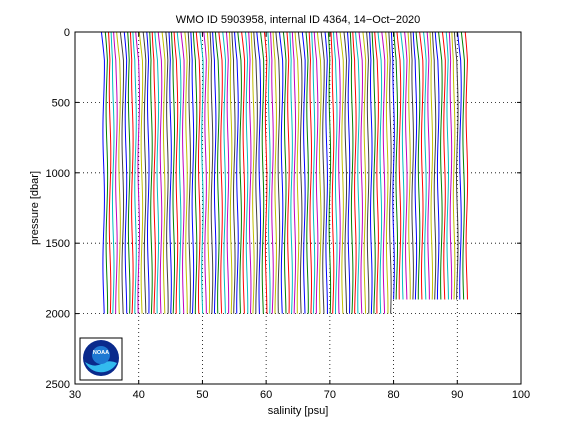 The height and width of the screenshot is (432, 576). Describe the element at coordinates (58, 244) in the screenshot. I see `y-tick-label: 1500` at that location.